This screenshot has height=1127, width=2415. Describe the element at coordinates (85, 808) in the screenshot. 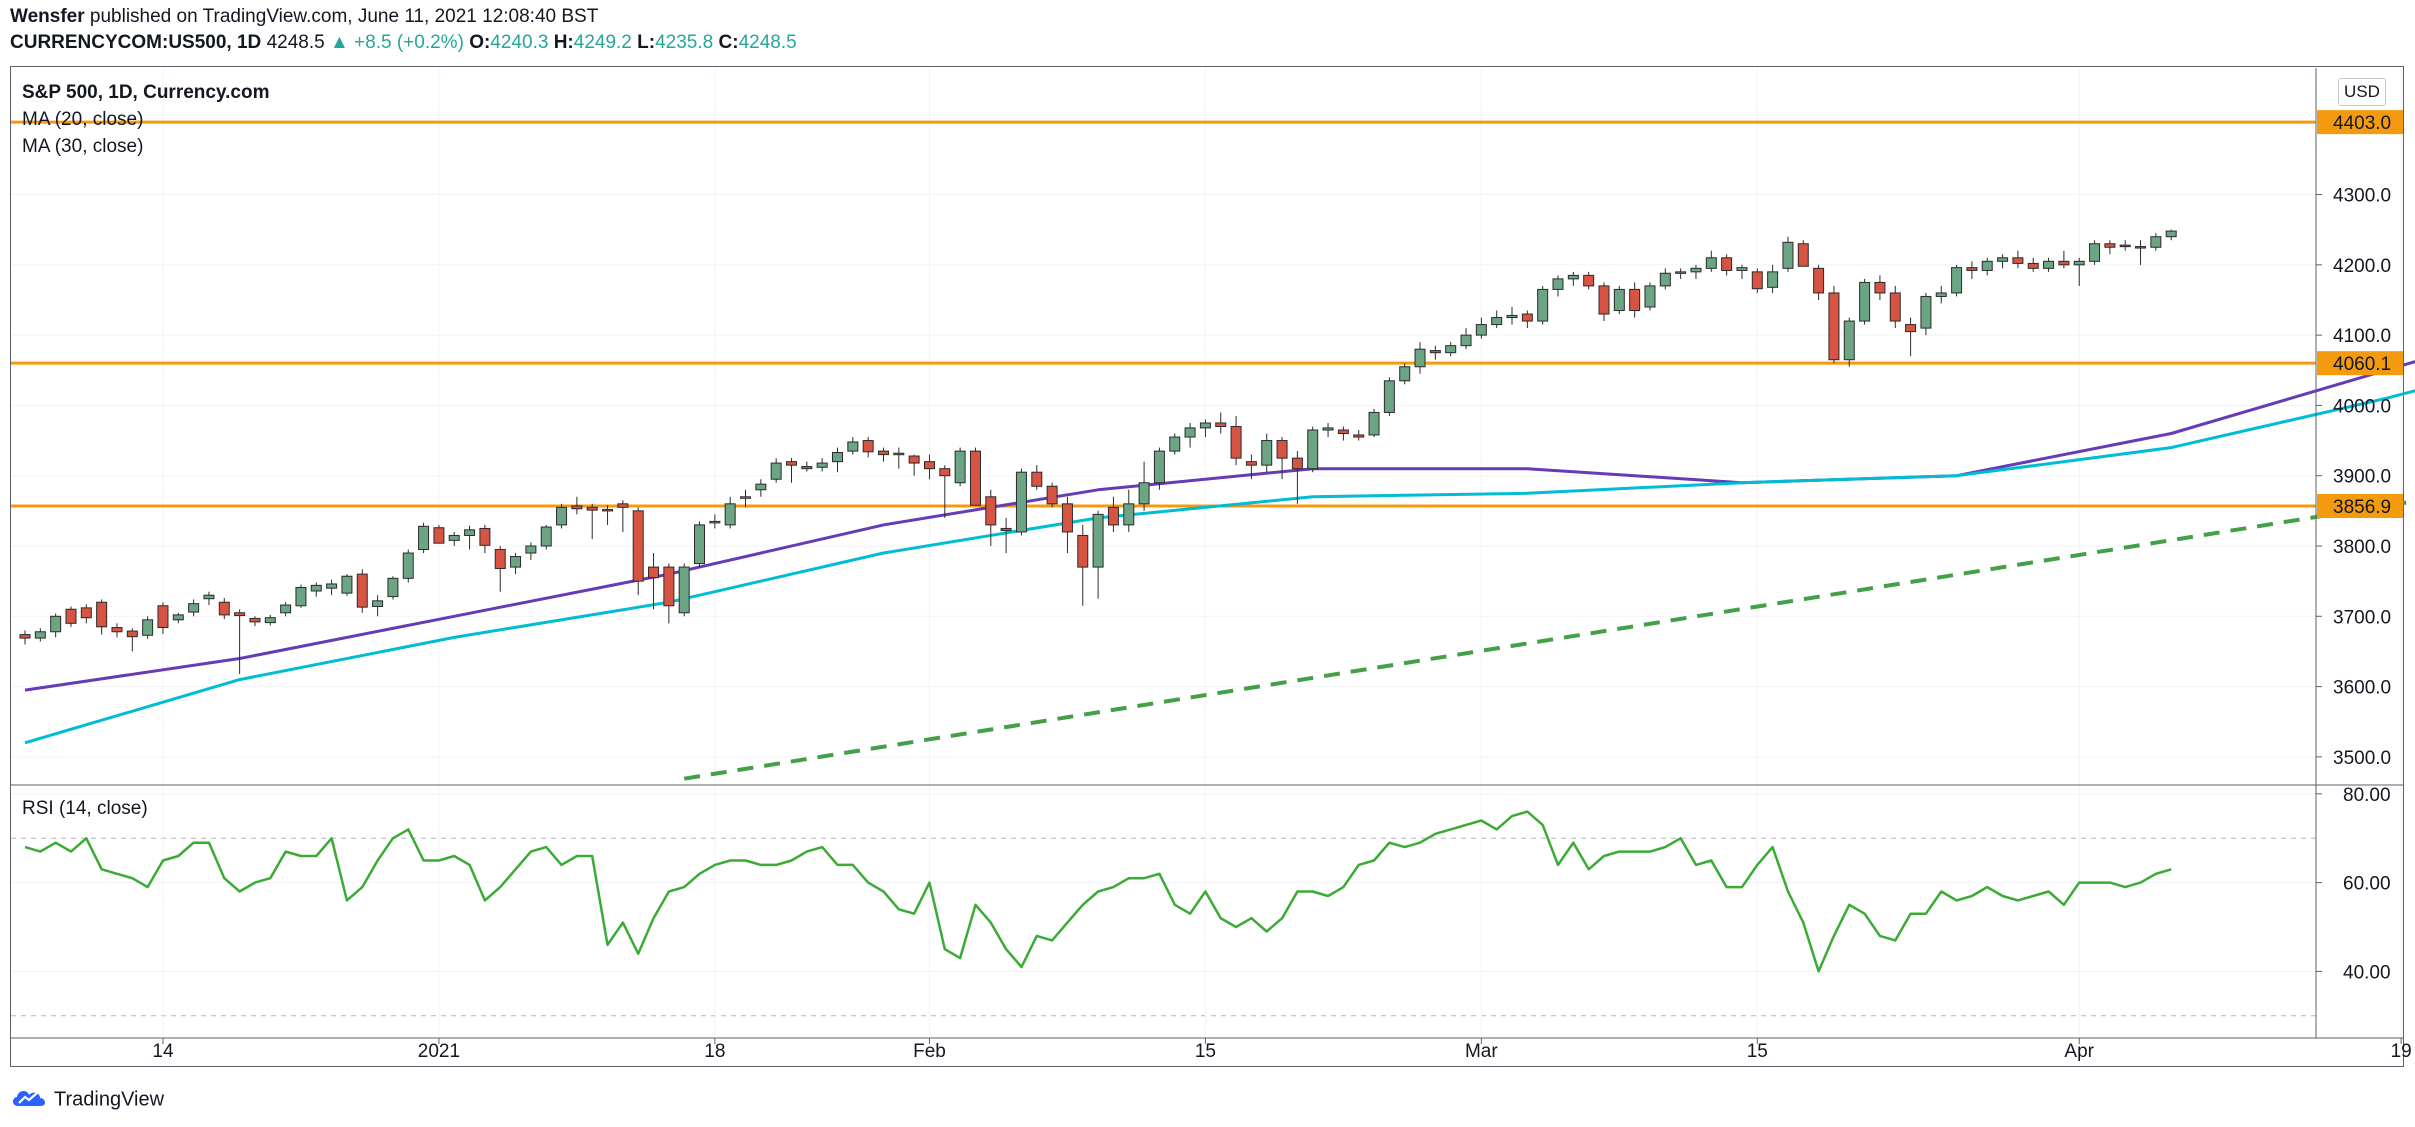

I see `rsi-legend: RSI (14, close)` at that location.